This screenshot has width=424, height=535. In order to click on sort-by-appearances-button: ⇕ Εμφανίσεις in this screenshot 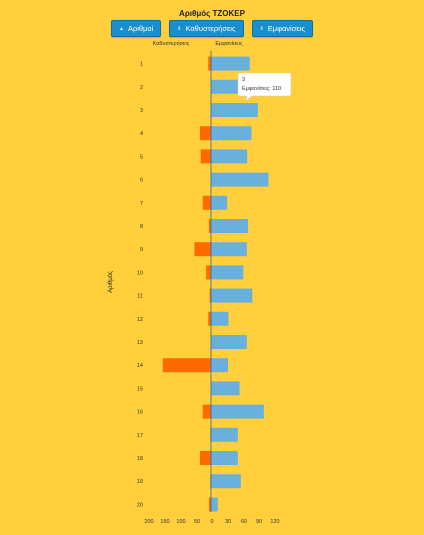, I will do `click(282, 28)`.